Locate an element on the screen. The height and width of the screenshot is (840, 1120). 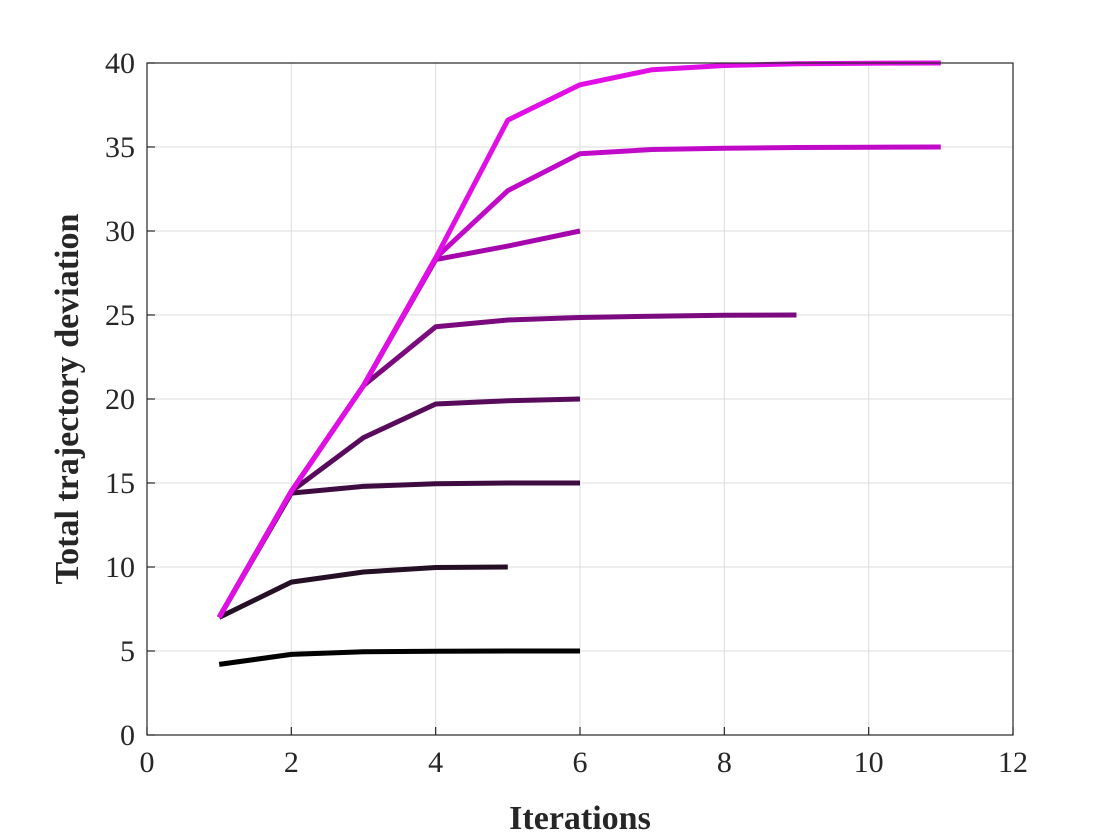
y-tick-label: 20 is located at coordinates (120, 399).